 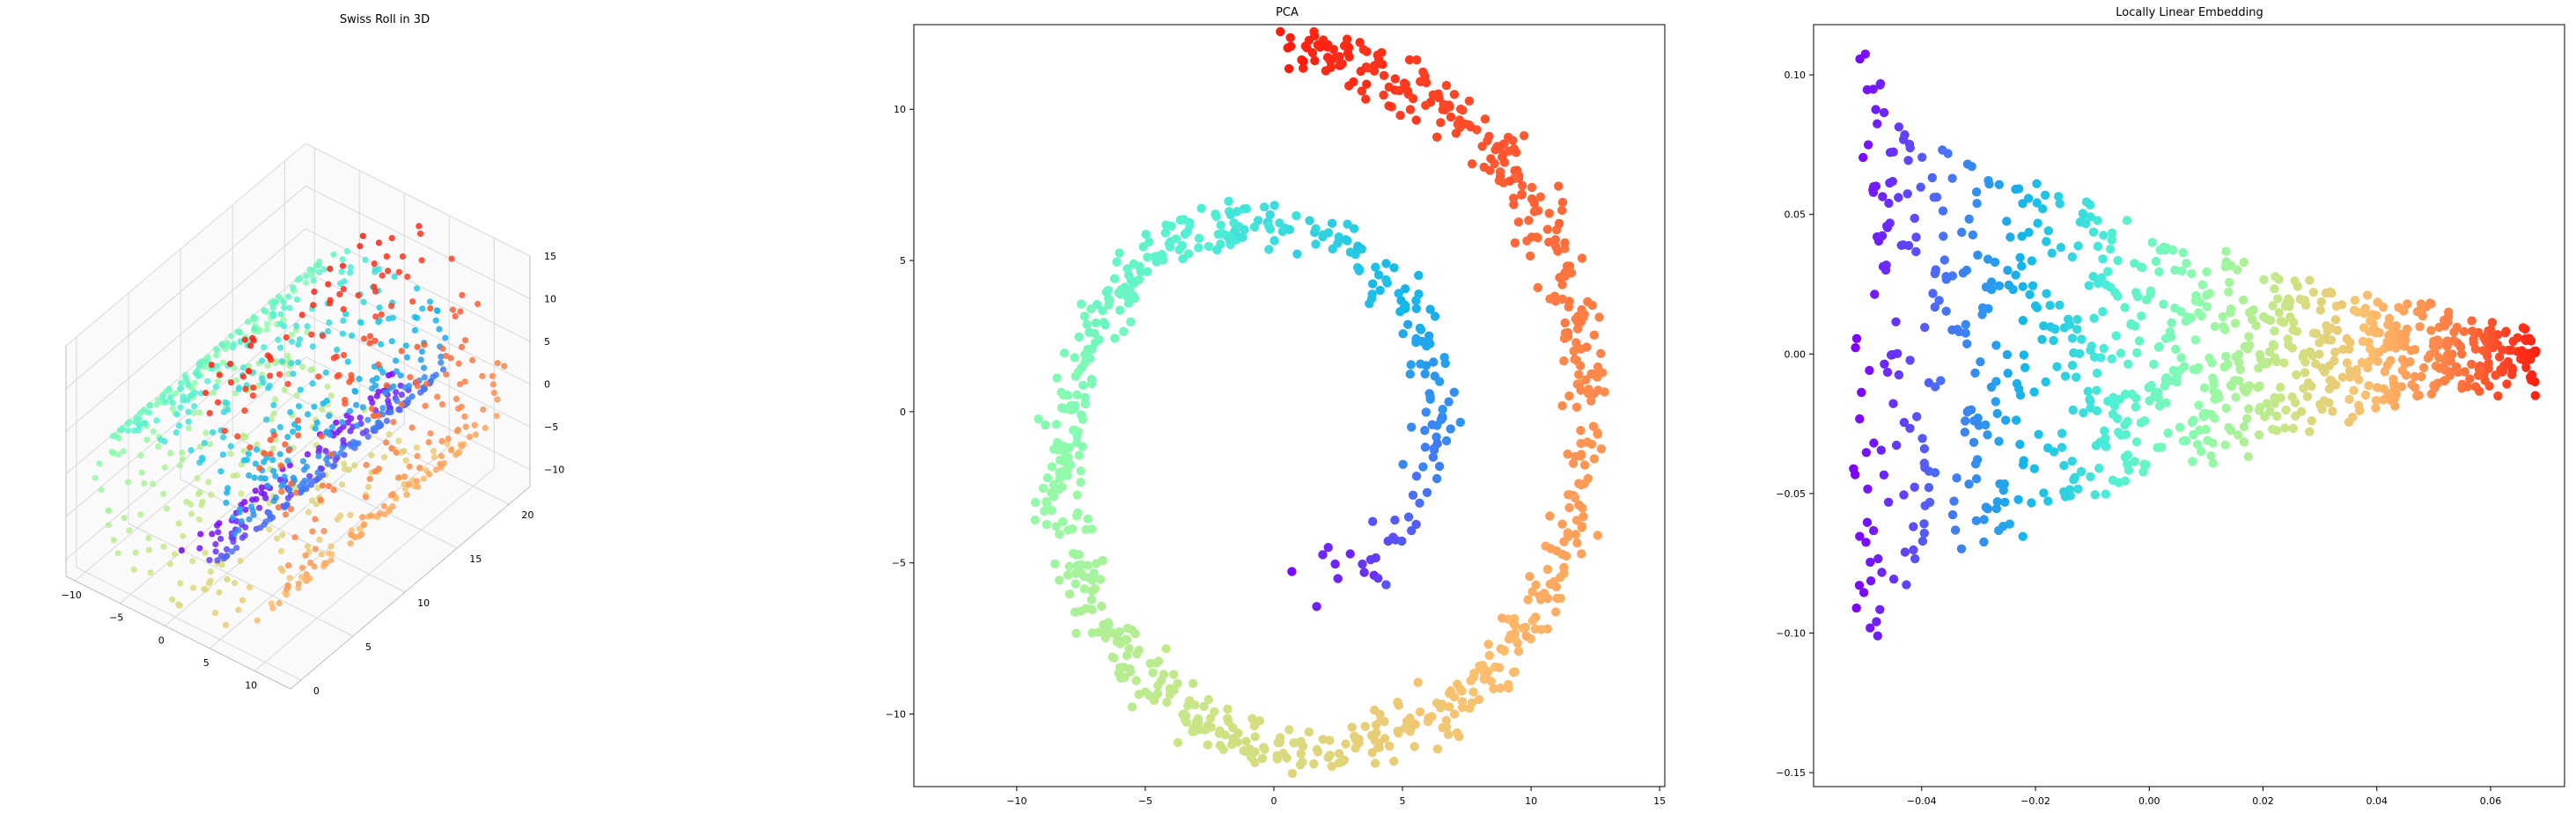 I want to click on 3d-x-tick-label: −5, so click(x=116, y=618).